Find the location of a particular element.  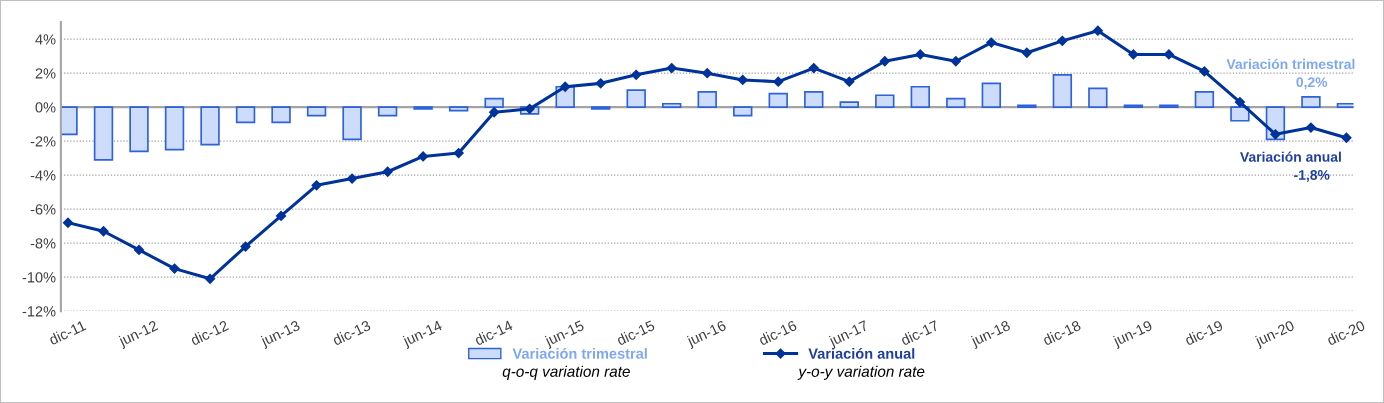

x-tick-label: dic-19 is located at coordinates (1204, 332).